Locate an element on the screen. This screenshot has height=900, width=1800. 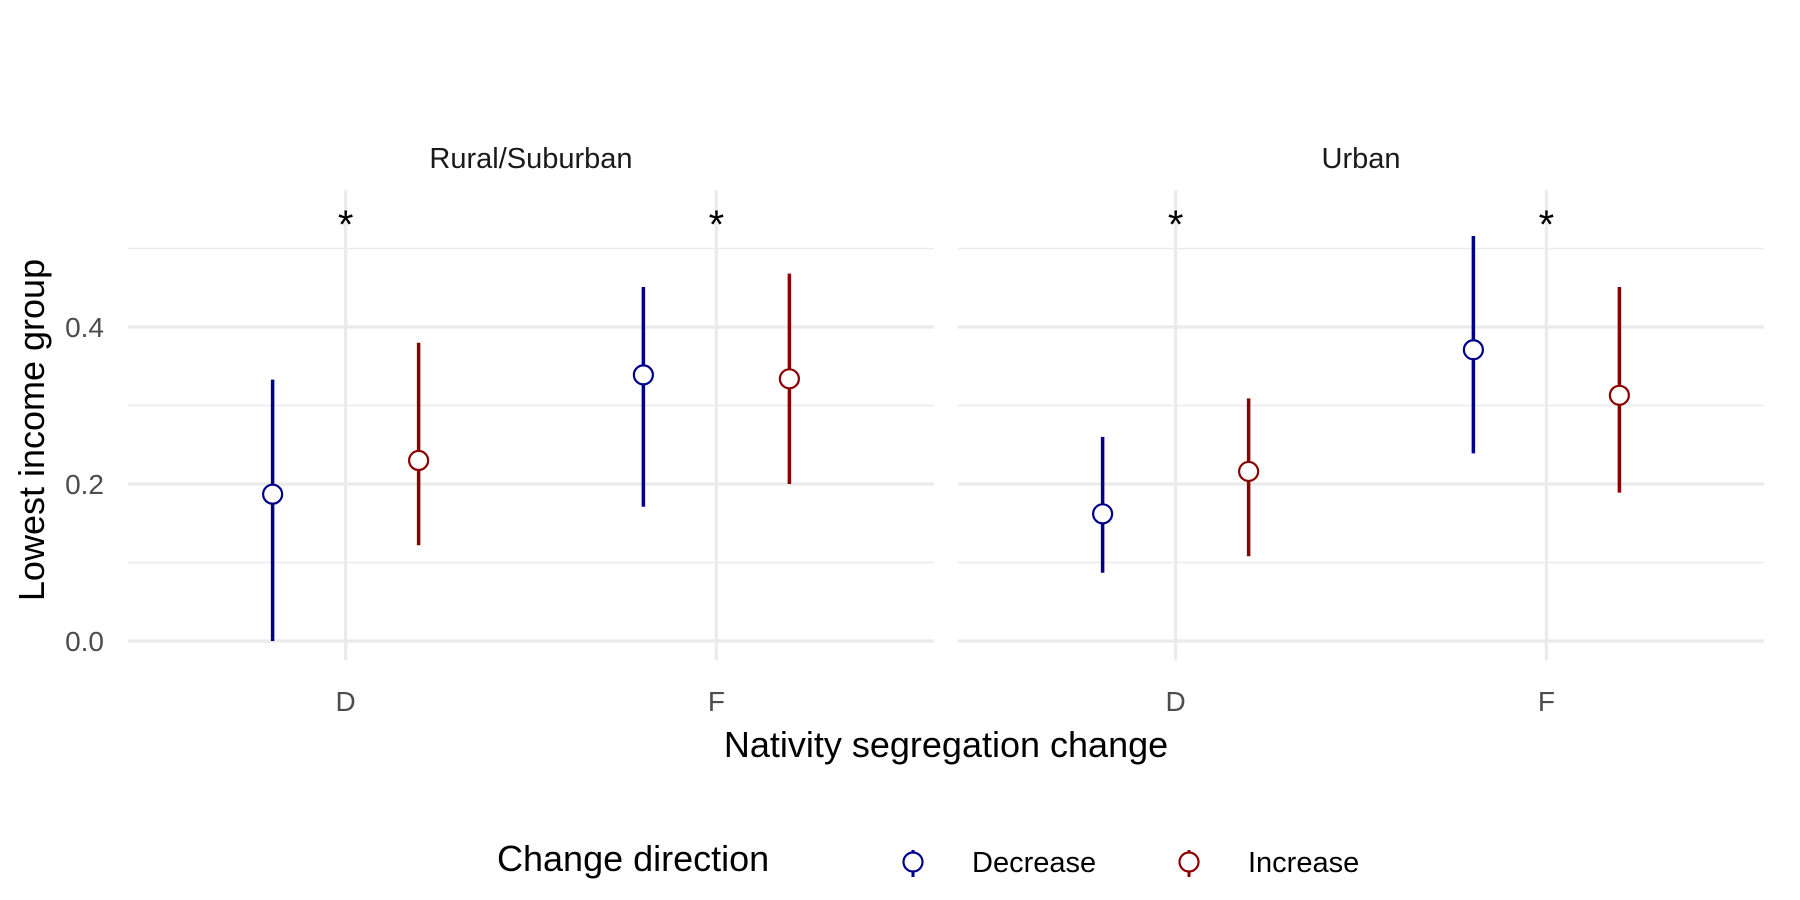
y-axis: 0.0 0.2 0.4 is located at coordinates (84, 484).